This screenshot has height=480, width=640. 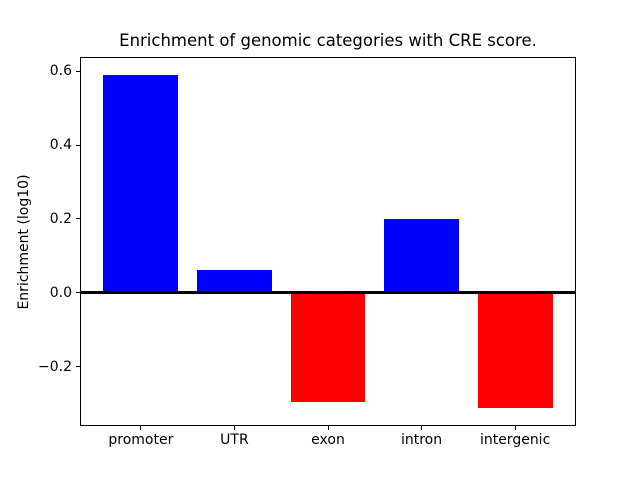 What do you see at coordinates (60, 218) in the screenshot?
I see `y-tick-label: 0.2` at bounding box center [60, 218].